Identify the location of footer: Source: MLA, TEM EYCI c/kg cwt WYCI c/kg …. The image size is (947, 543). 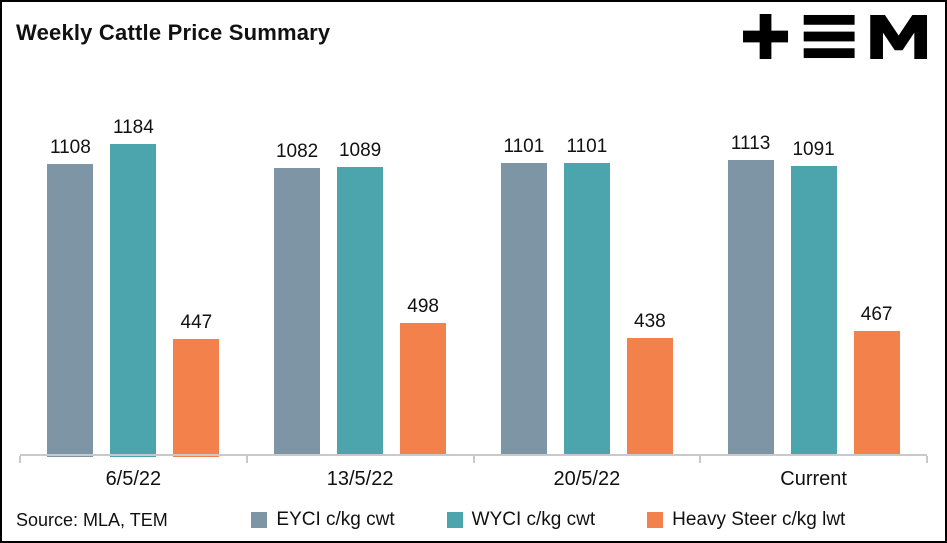
(473, 520).